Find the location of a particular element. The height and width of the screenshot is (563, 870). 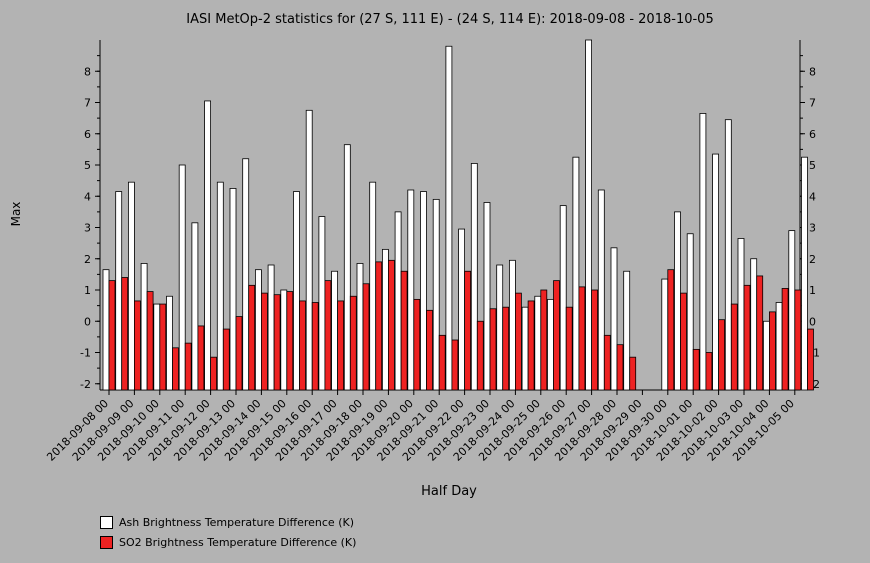

y-tick-label-right: 4 is located at coordinates (812, 196).